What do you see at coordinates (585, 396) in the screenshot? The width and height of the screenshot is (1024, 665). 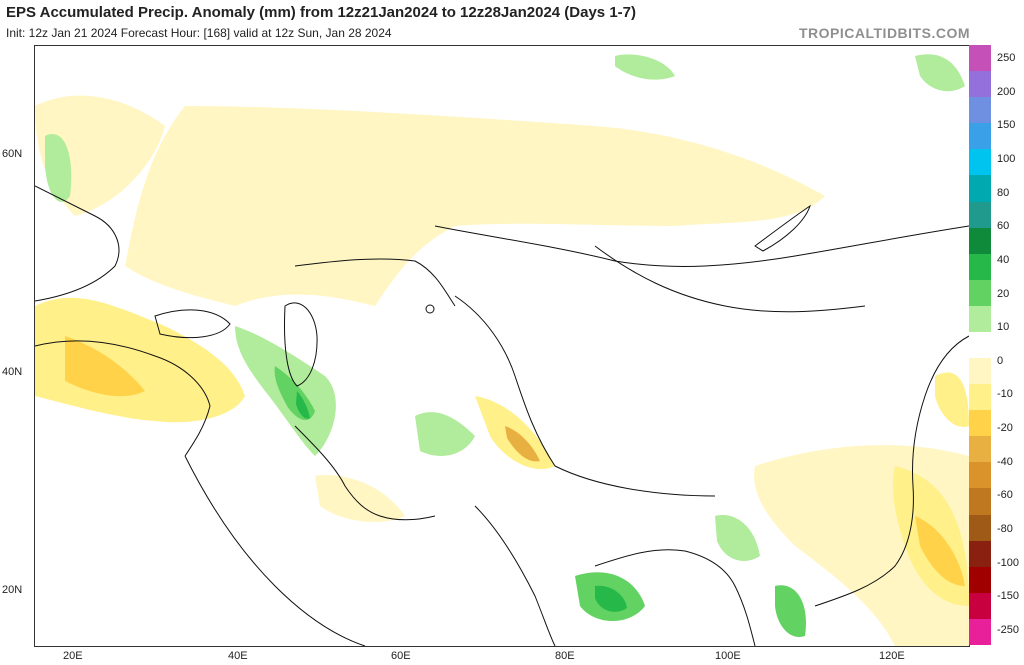 I see `border-china-west` at bounding box center [585, 396].